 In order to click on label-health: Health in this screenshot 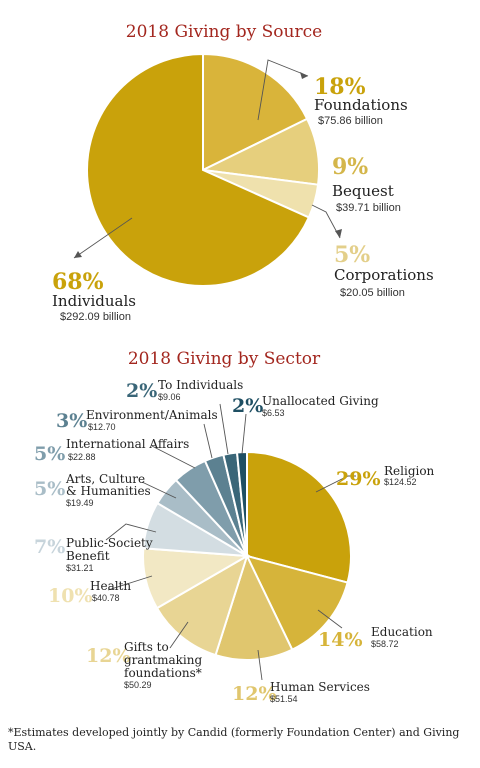, I will do `click(110, 586)`.